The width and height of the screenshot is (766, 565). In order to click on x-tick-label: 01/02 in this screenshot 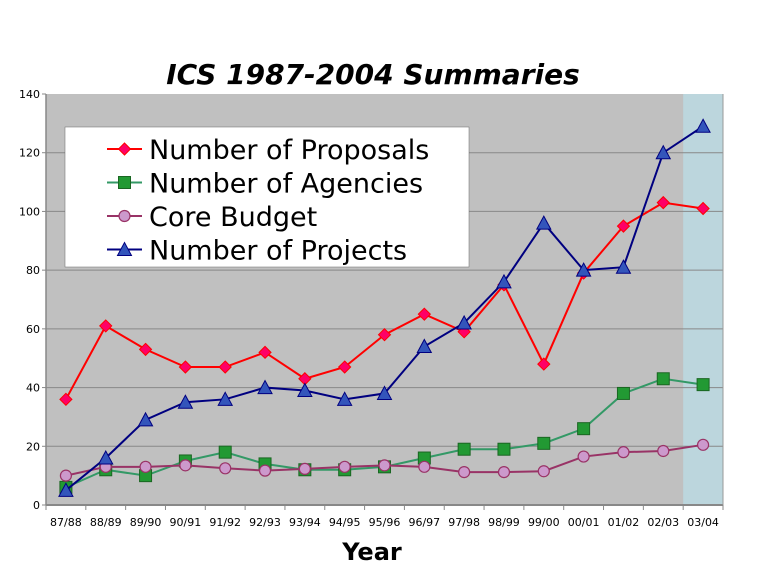, I will do `click(624, 522)`.